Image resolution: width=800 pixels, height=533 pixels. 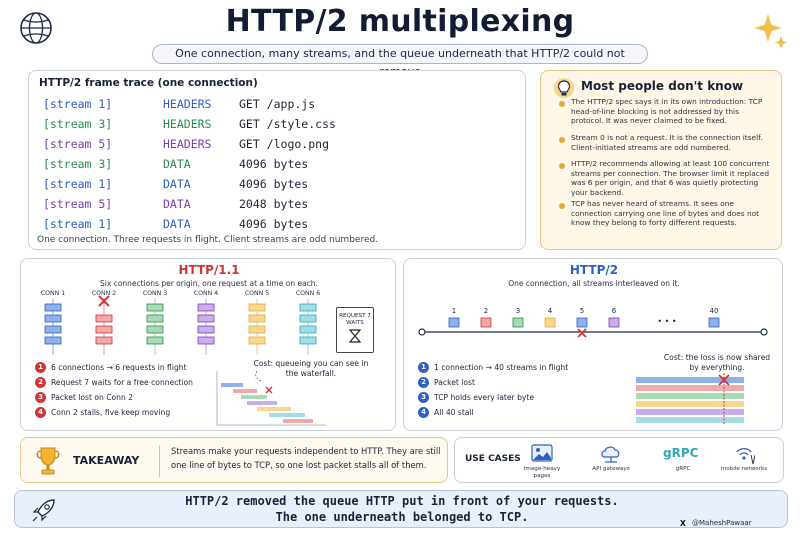 I want to click on request-waits-box: REQUEST 7 WAITS, so click(x=355, y=330).